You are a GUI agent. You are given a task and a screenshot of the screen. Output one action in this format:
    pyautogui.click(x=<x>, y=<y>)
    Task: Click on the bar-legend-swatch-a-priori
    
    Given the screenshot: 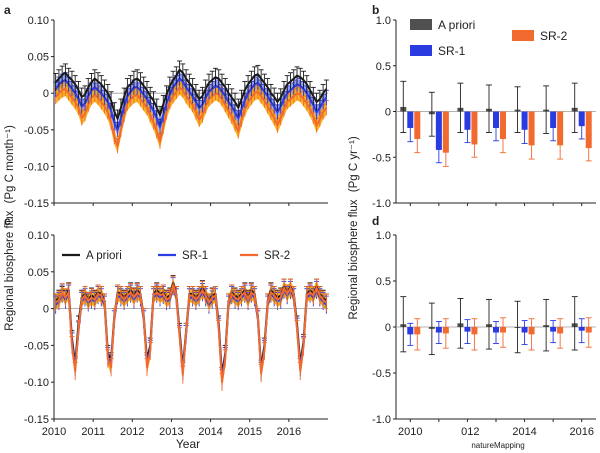 What is the action you would take?
    pyautogui.click(x=421, y=24)
    